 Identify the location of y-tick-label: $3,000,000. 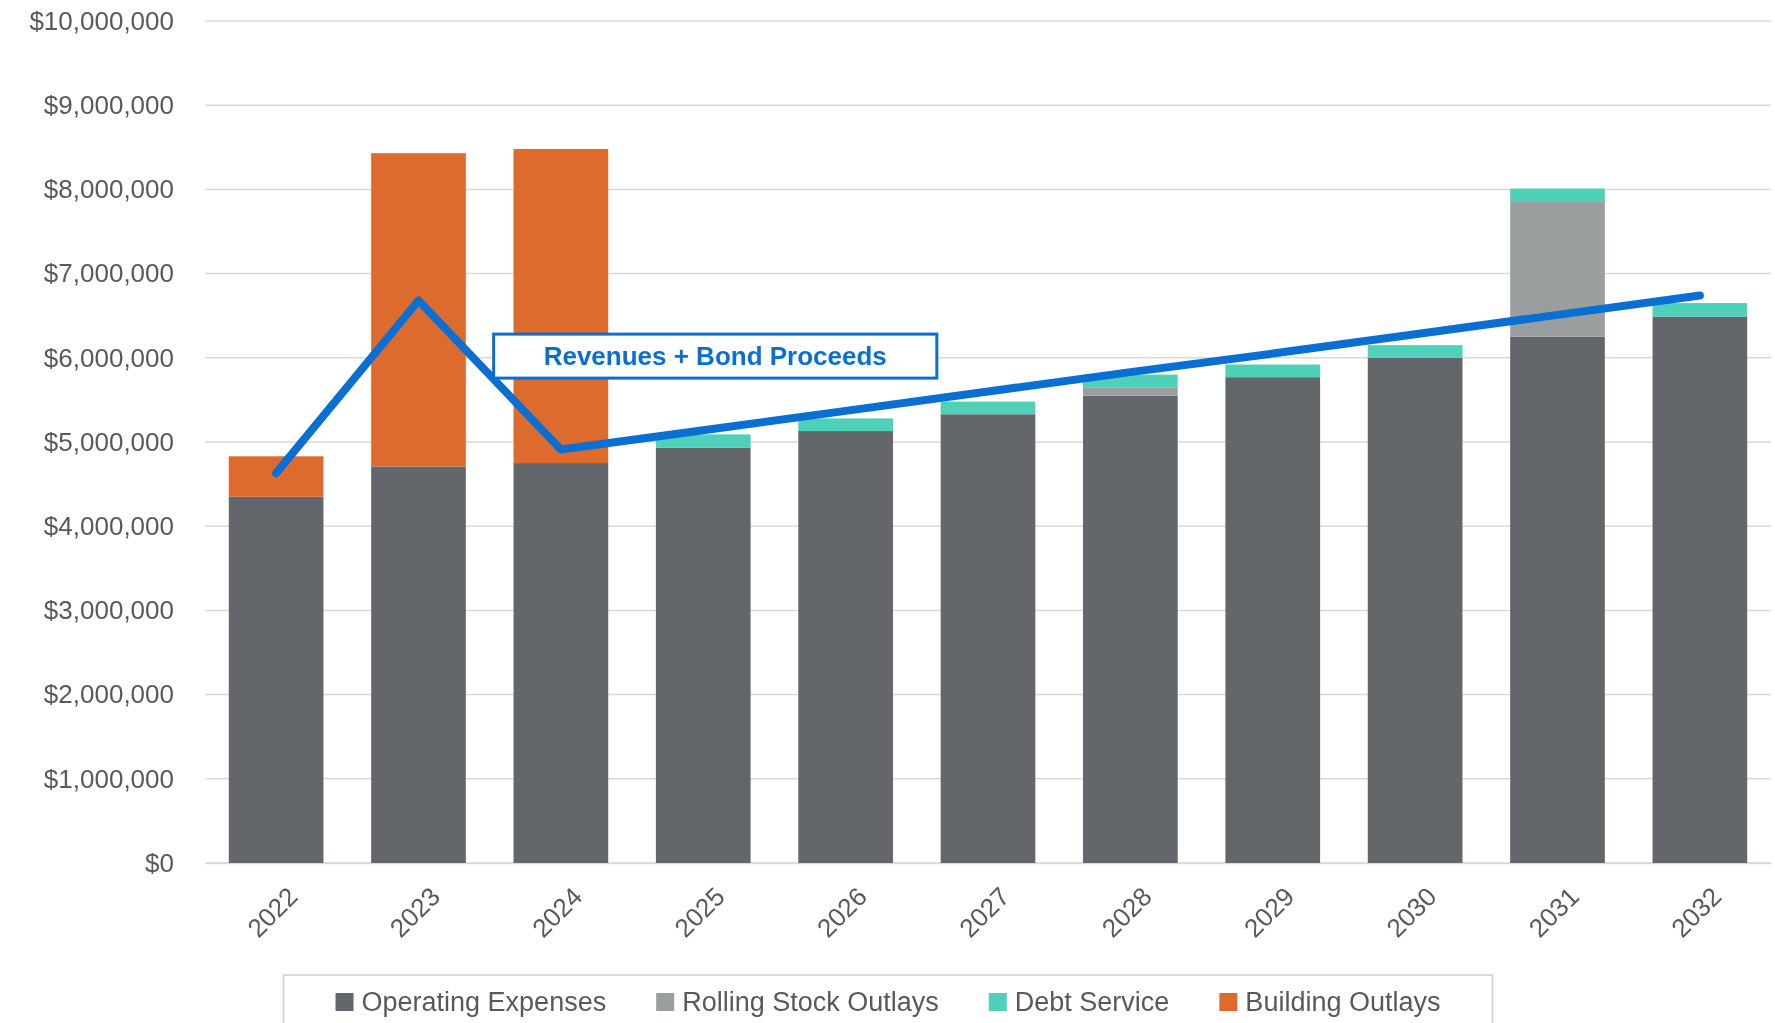
(108, 610).